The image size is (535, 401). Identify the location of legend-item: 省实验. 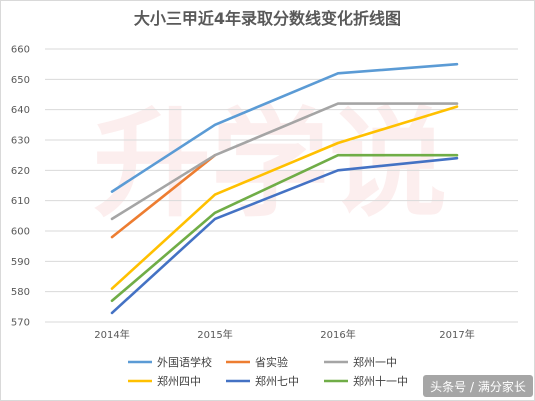
(257, 362).